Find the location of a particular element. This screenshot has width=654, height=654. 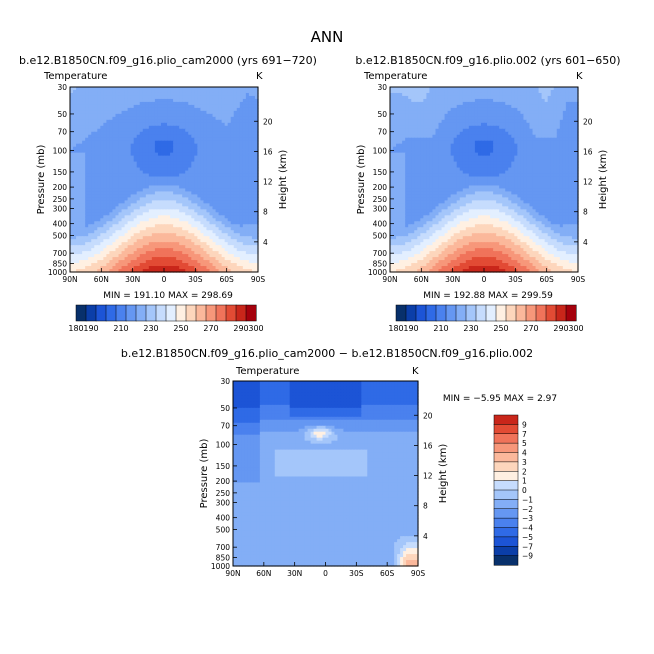

x-tick-label: 30N is located at coordinates (294, 573).